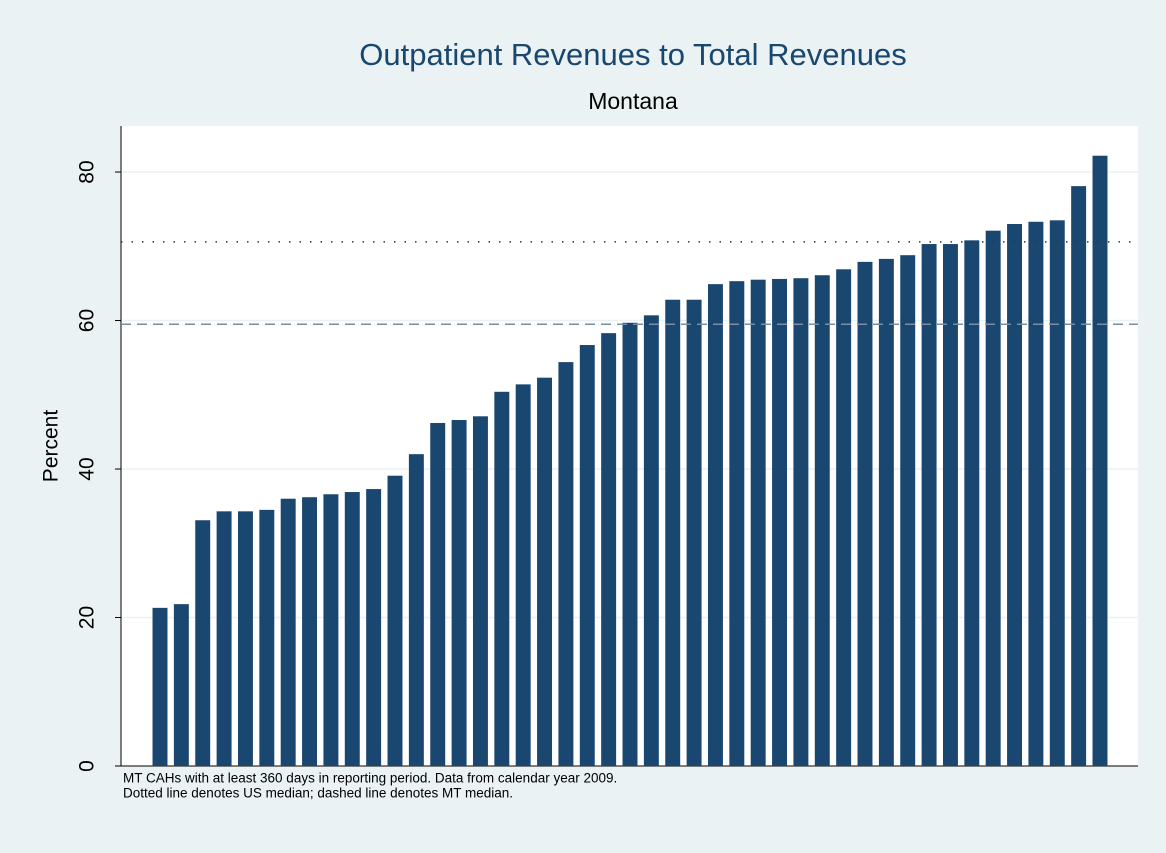 The height and width of the screenshot is (853, 1166). What do you see at coordinates (51, 446) in the screenshot?
I see `y-axis-label: Percent` at bounding box center [51, 446].